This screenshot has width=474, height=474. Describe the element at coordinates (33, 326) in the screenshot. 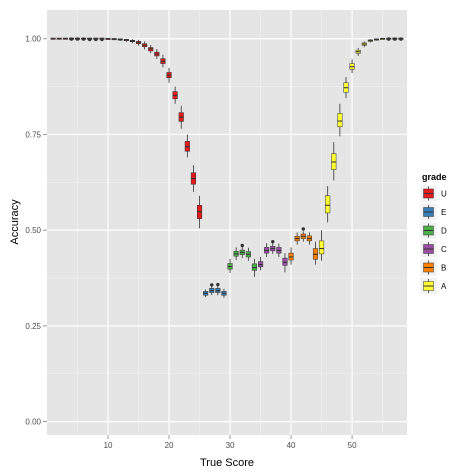

I see `y-tick-label: 0.25` at that location.